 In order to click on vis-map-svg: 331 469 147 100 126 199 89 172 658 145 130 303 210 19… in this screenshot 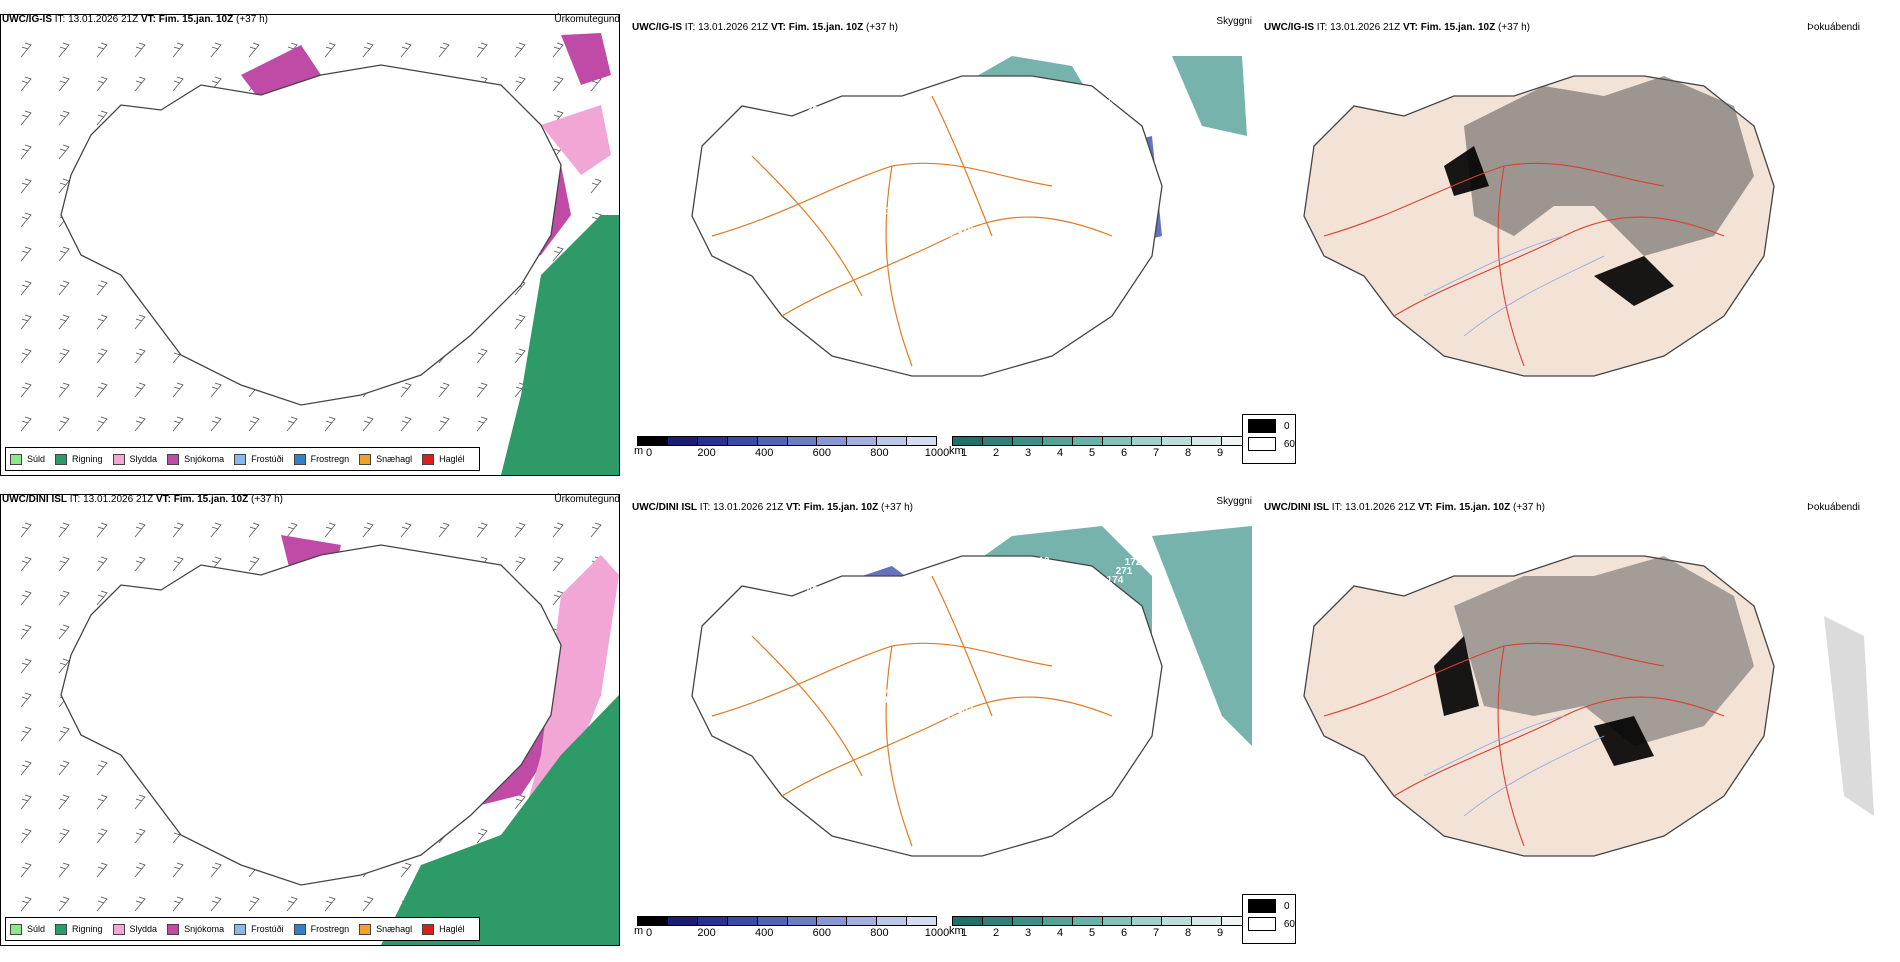, I will do `click(971, 691)`.